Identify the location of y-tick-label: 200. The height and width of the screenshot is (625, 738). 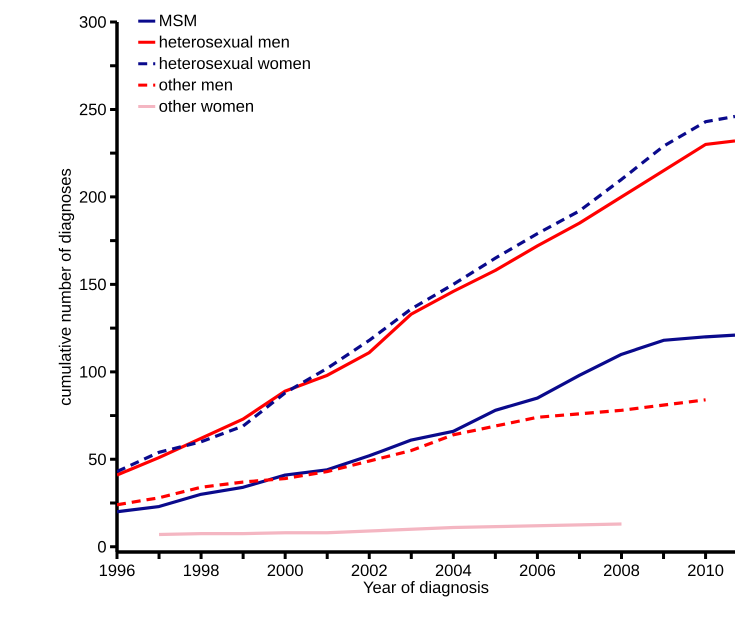
(93, 197).